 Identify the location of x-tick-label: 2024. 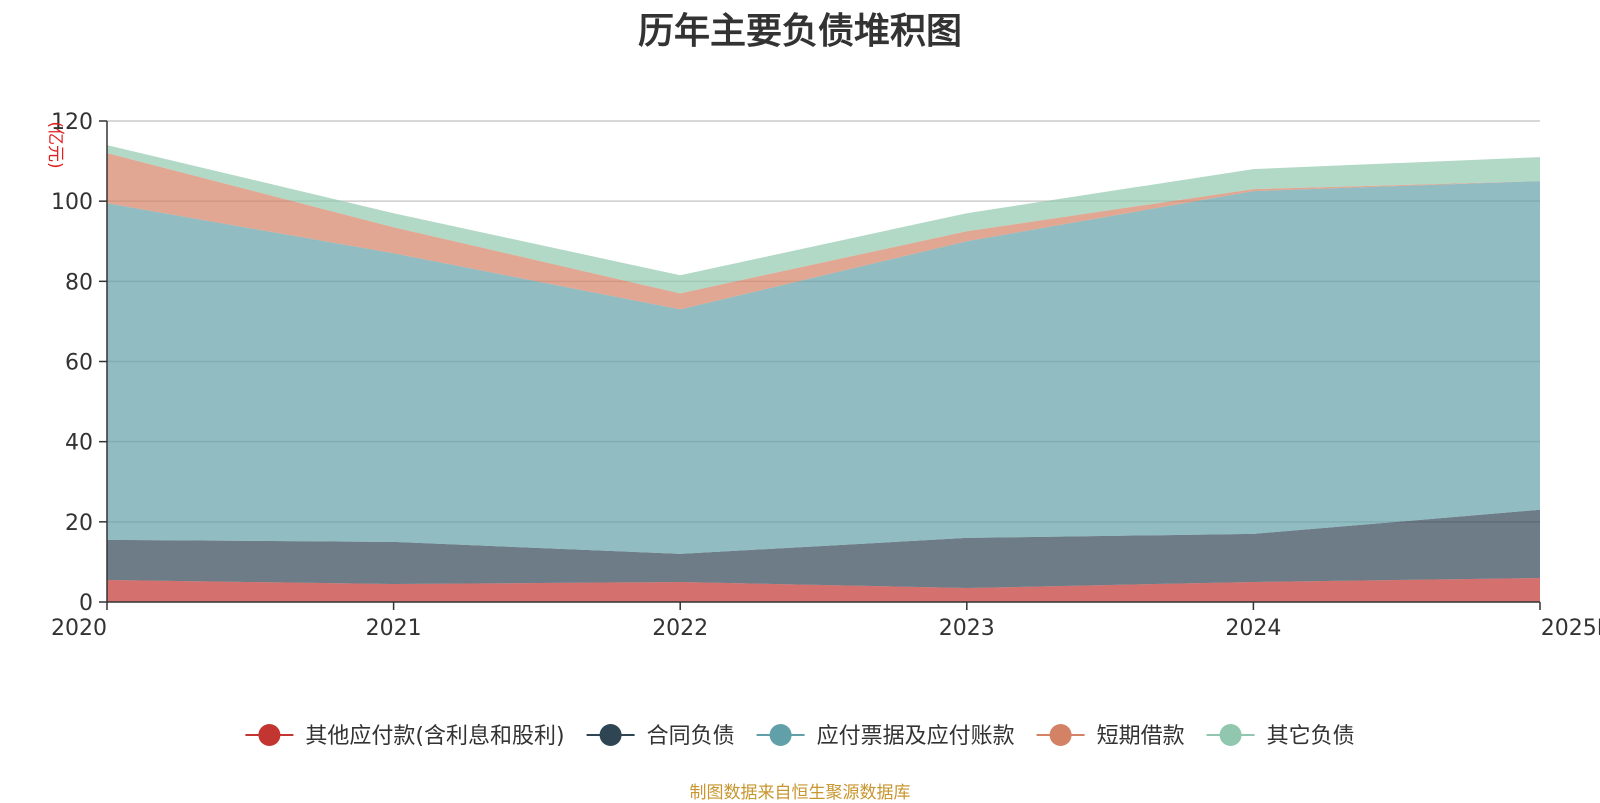
(1253, 628).